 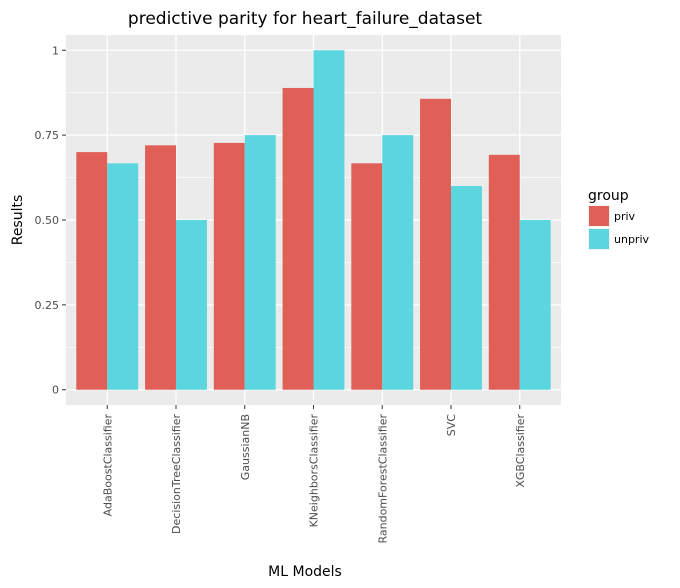 What do you see at coordinates (314, 471) in the screenshot?
I see `x-tick-label: KNeighborsClassifier` at bounding box center [314, 471].